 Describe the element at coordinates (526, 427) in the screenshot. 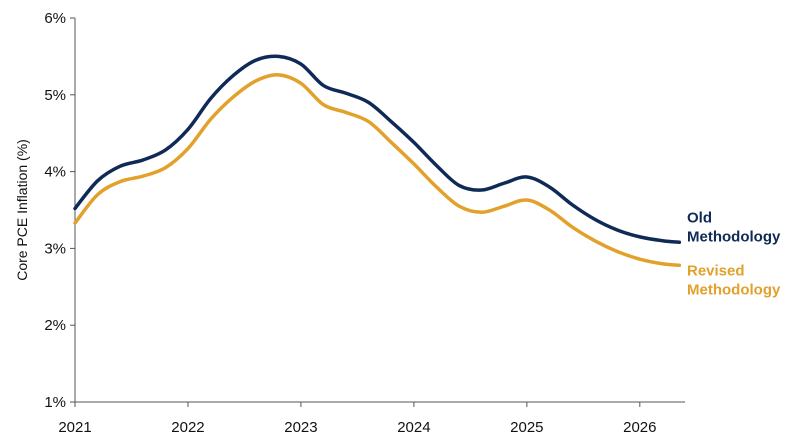

I see `x-tick-label: 2025` at that location.